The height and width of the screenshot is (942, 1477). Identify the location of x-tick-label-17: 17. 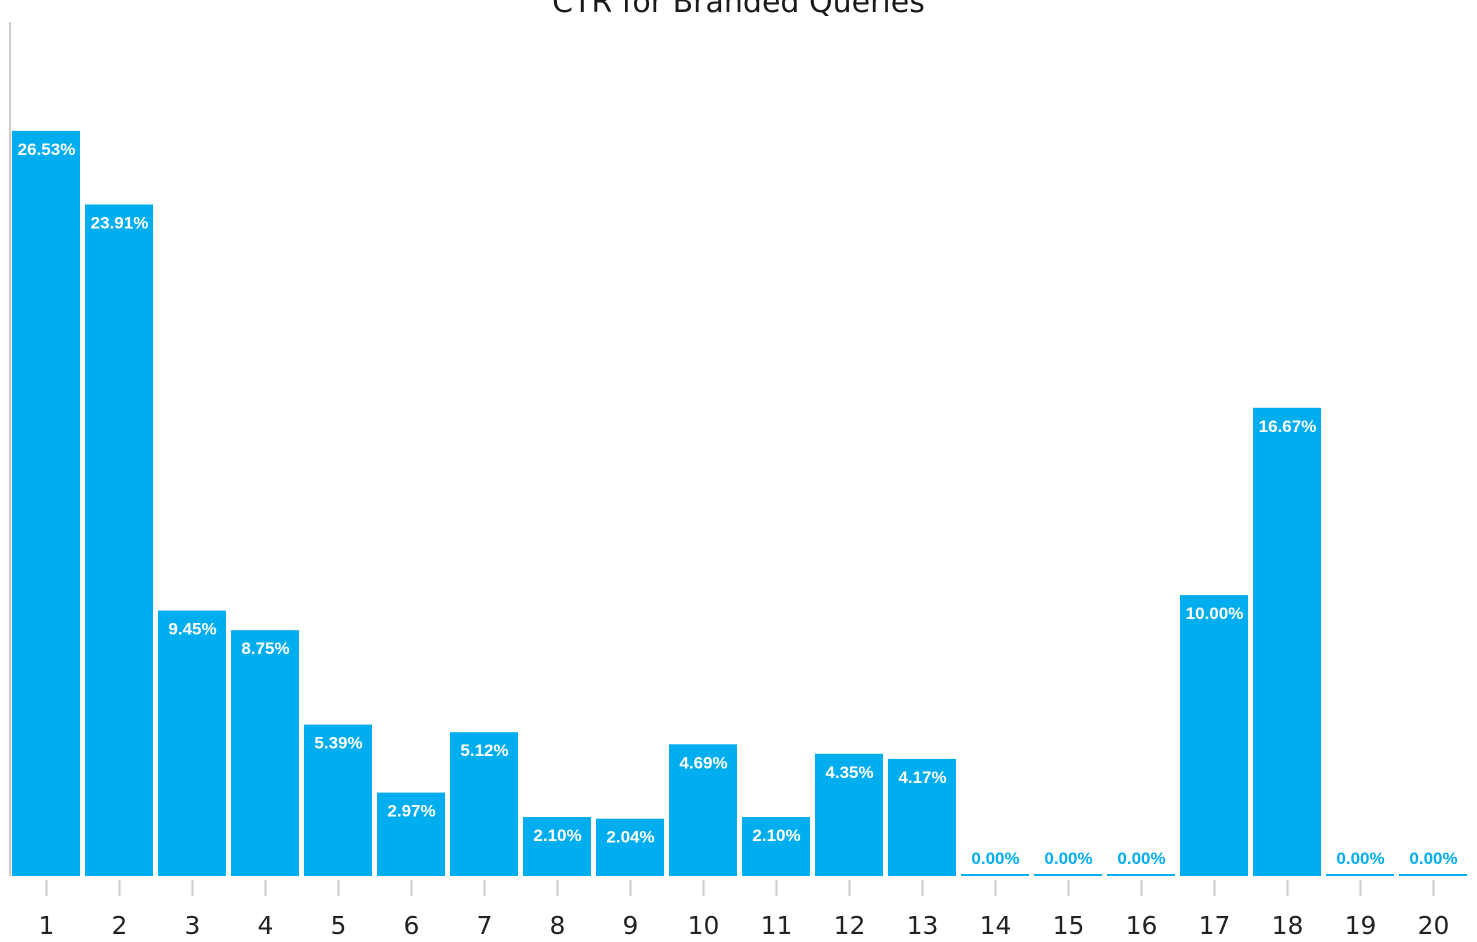
(1215, 925).